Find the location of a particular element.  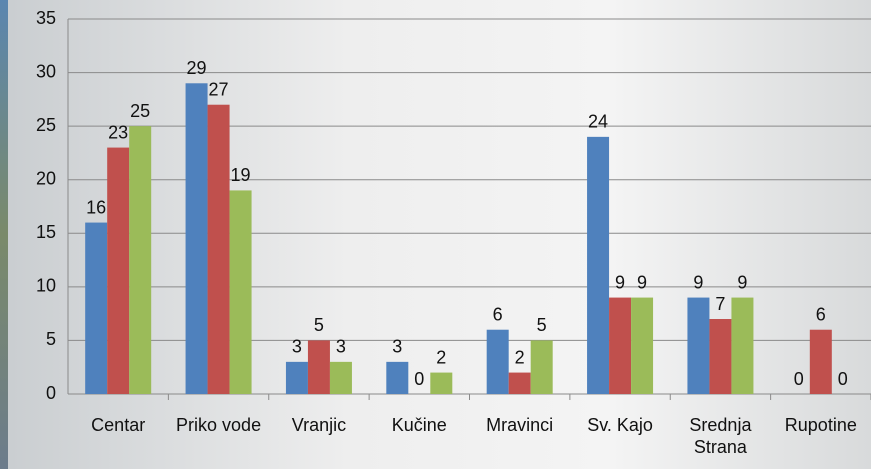

x-tick-label: Rupotine is located at coordinates (820, 425).